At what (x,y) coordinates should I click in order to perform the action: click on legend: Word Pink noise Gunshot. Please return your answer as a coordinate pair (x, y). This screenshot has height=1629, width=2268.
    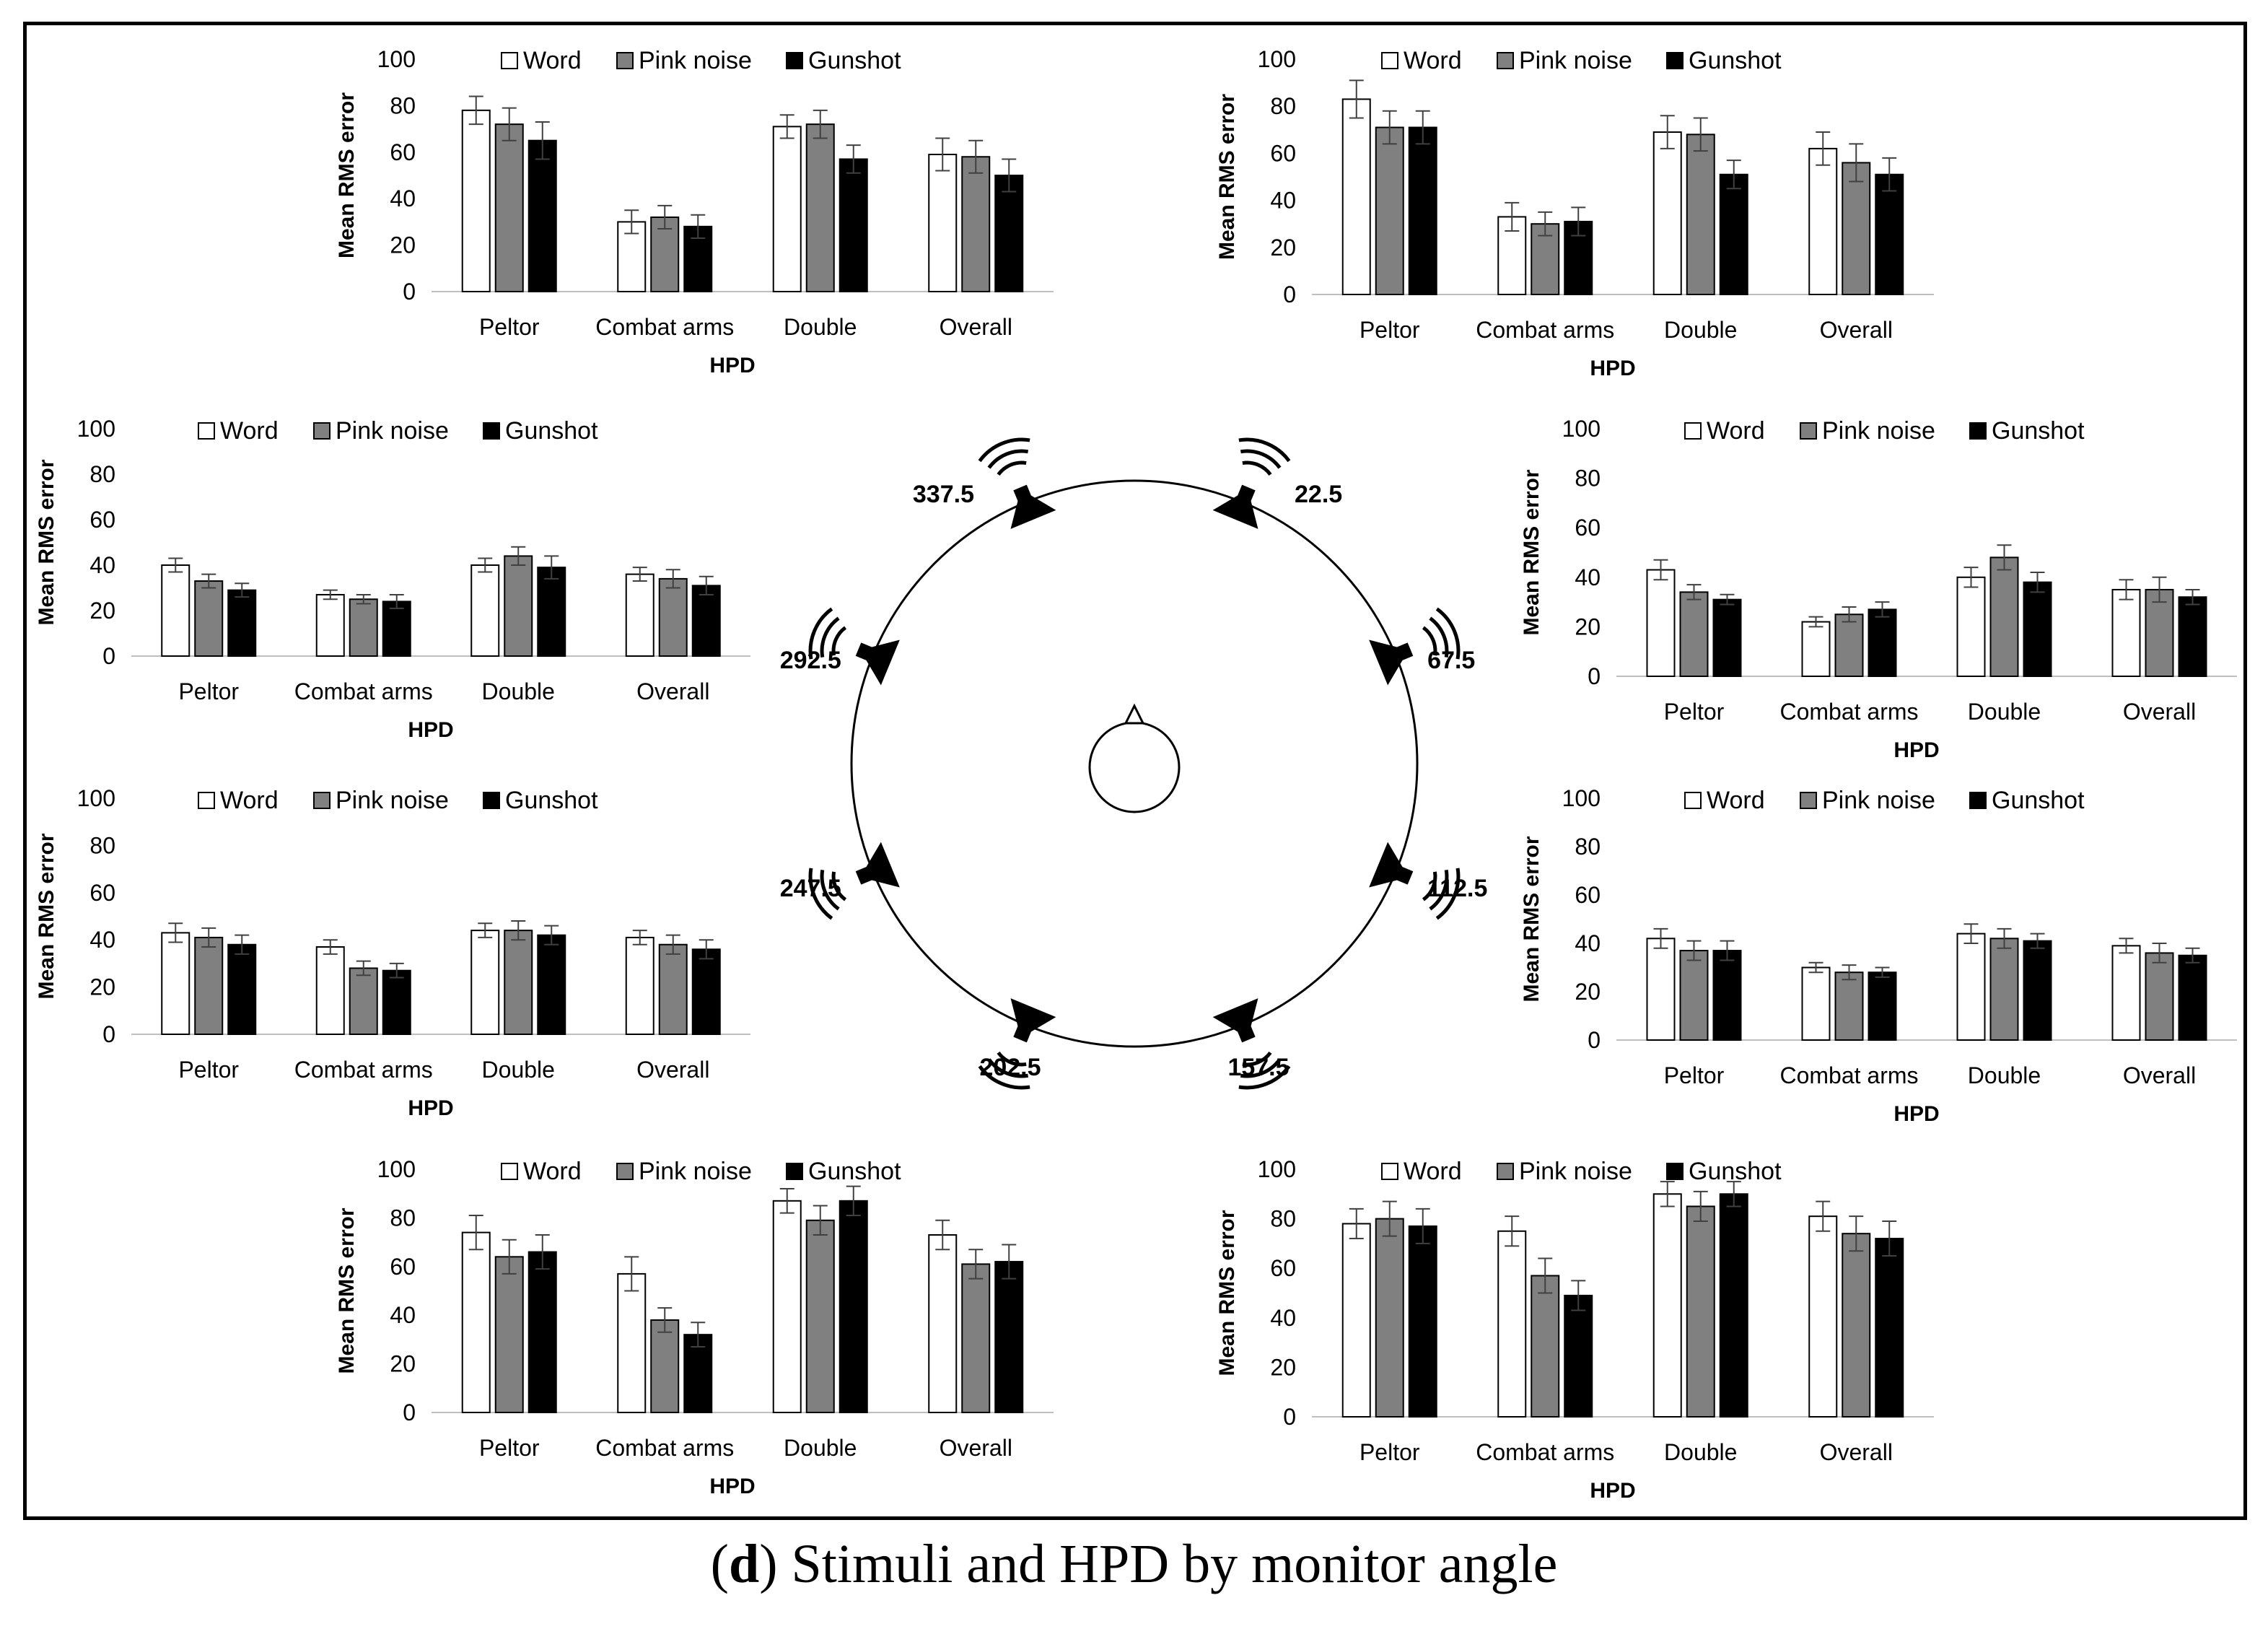
    Looking at the image, I should click on (701, 60).